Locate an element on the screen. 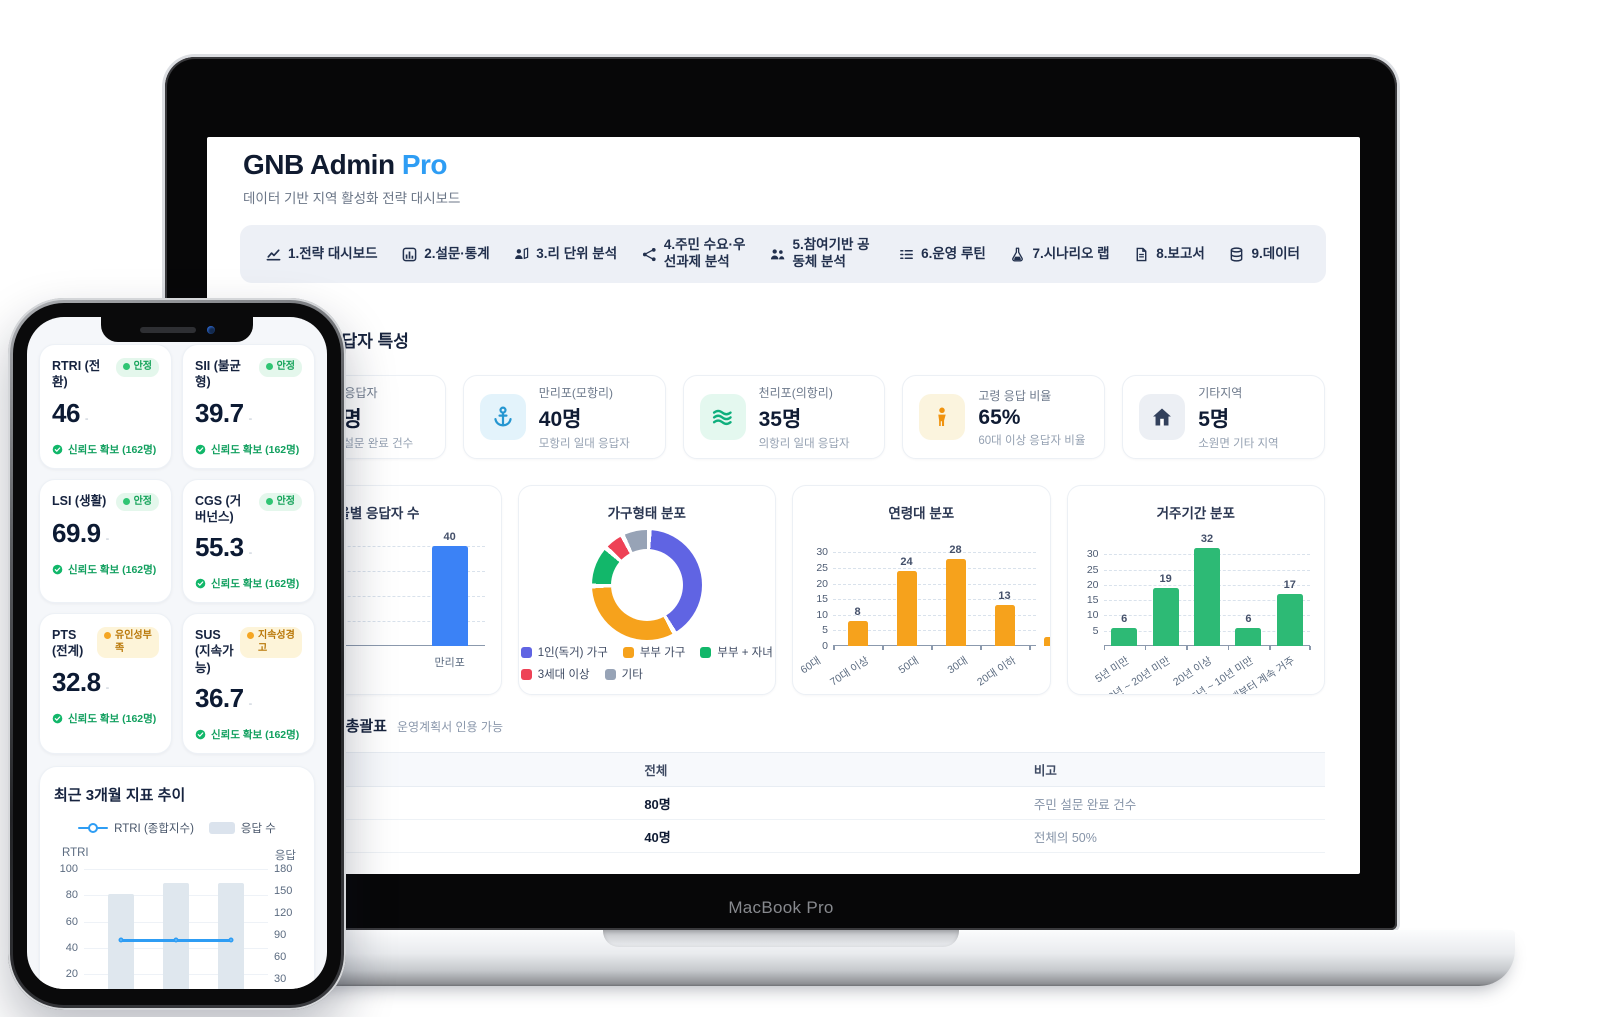 Image resolution: width=1600 pixels, height=1017 pixels. x-axis-category-label: 60대 is located at coordinates (810, 665).